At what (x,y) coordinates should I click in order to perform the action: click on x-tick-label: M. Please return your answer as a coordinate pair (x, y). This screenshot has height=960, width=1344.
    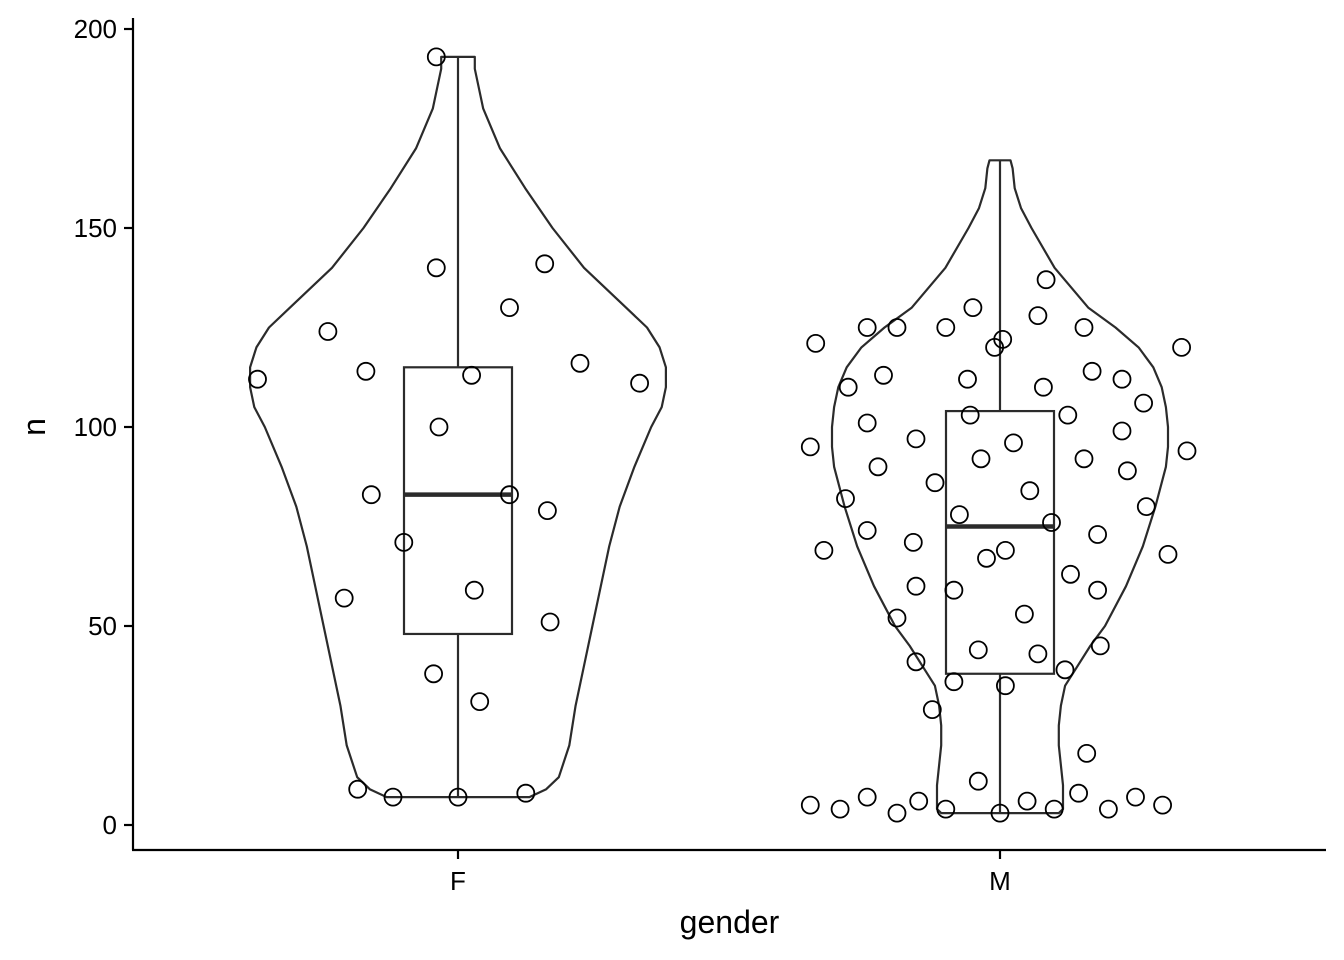
    Looking at the image, I should click on (1000, 881).